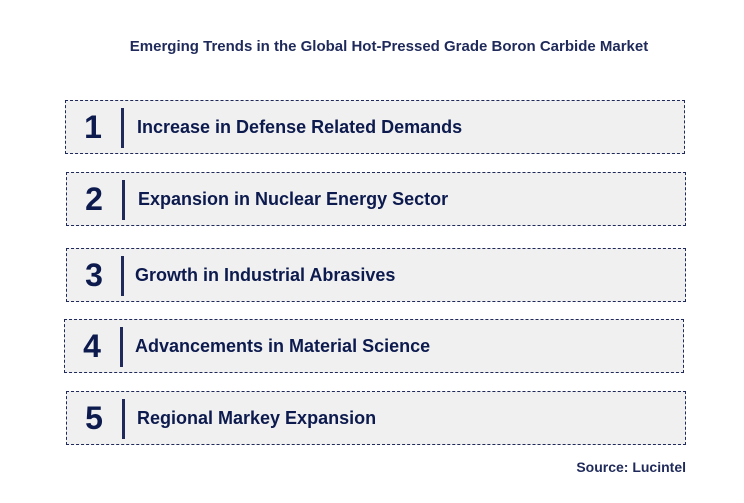  I want to click on trend-number-2: 2, so click(94, 199).